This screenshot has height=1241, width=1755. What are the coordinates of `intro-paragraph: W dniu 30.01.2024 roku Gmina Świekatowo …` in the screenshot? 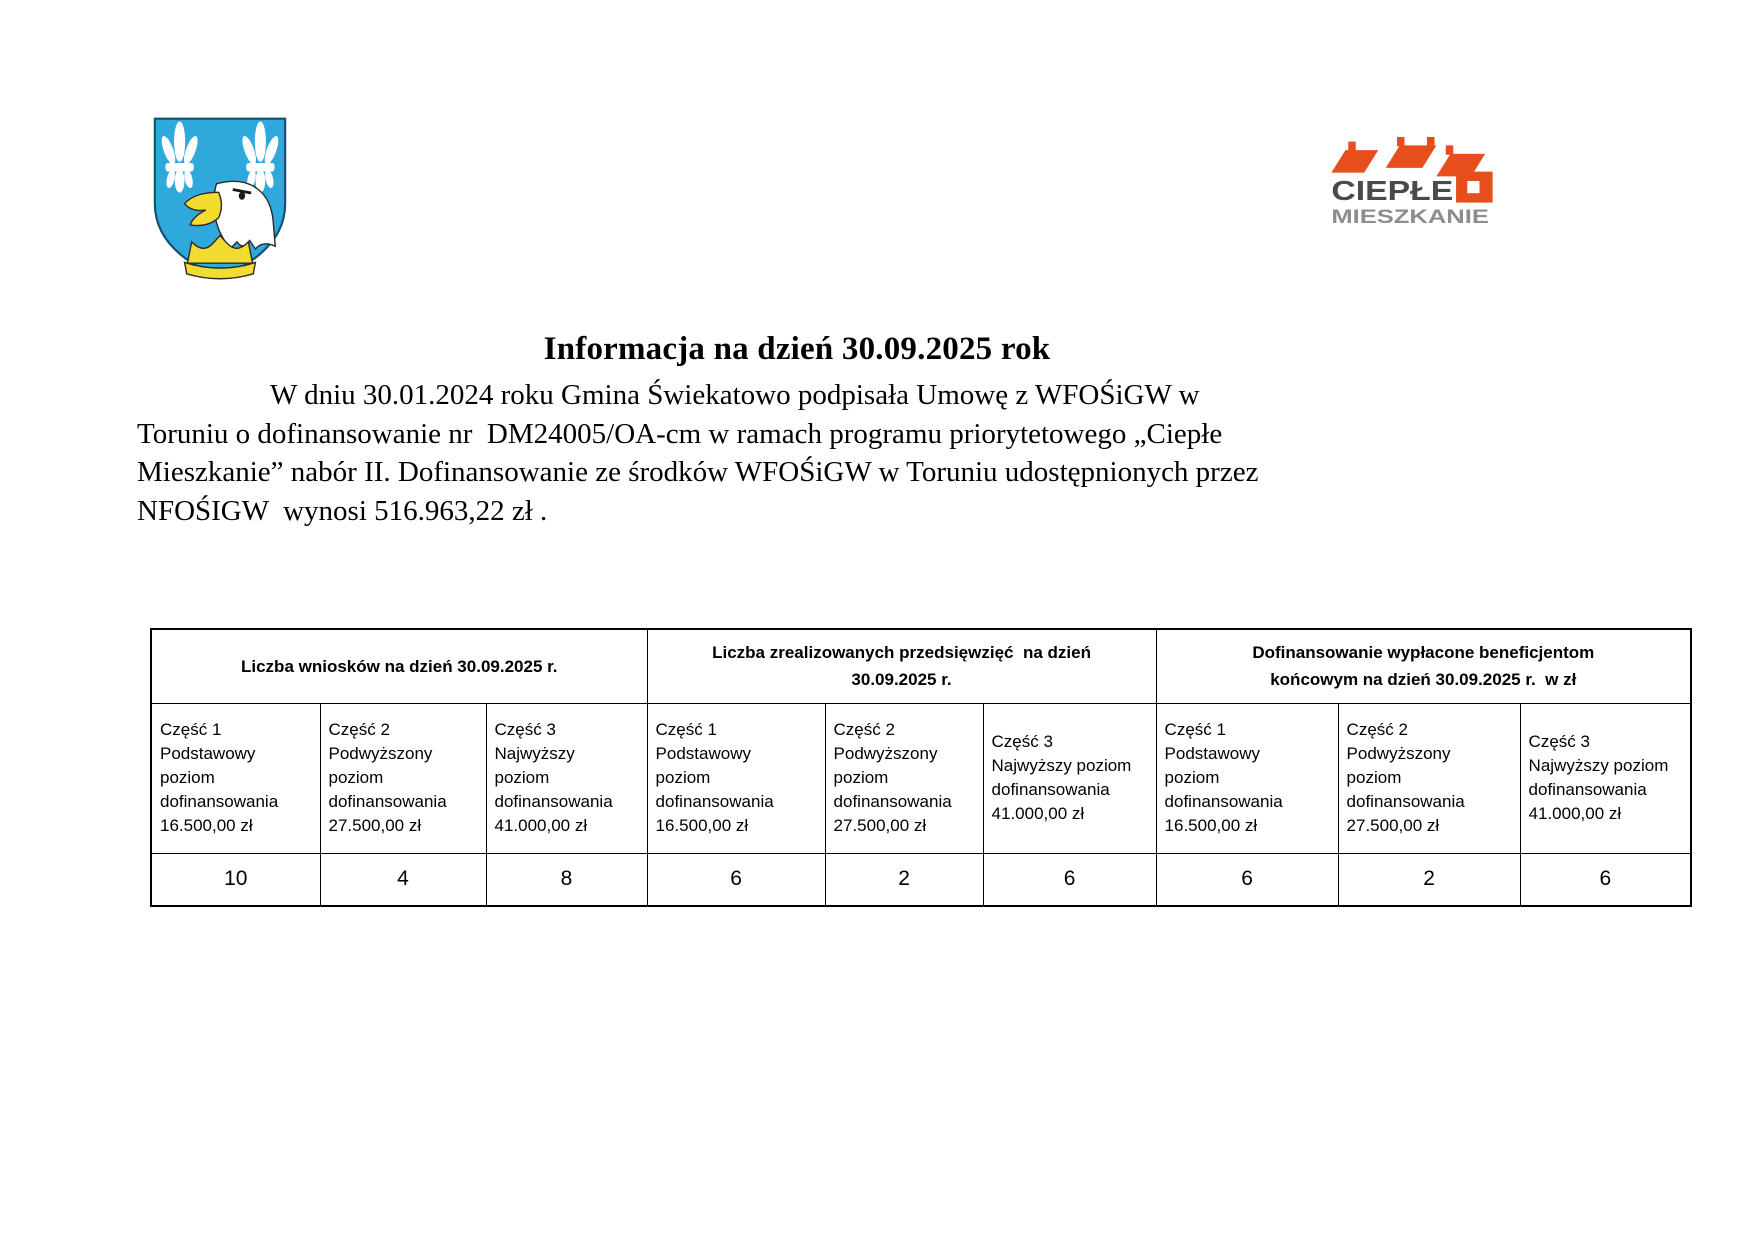 It's located at (698, 453).